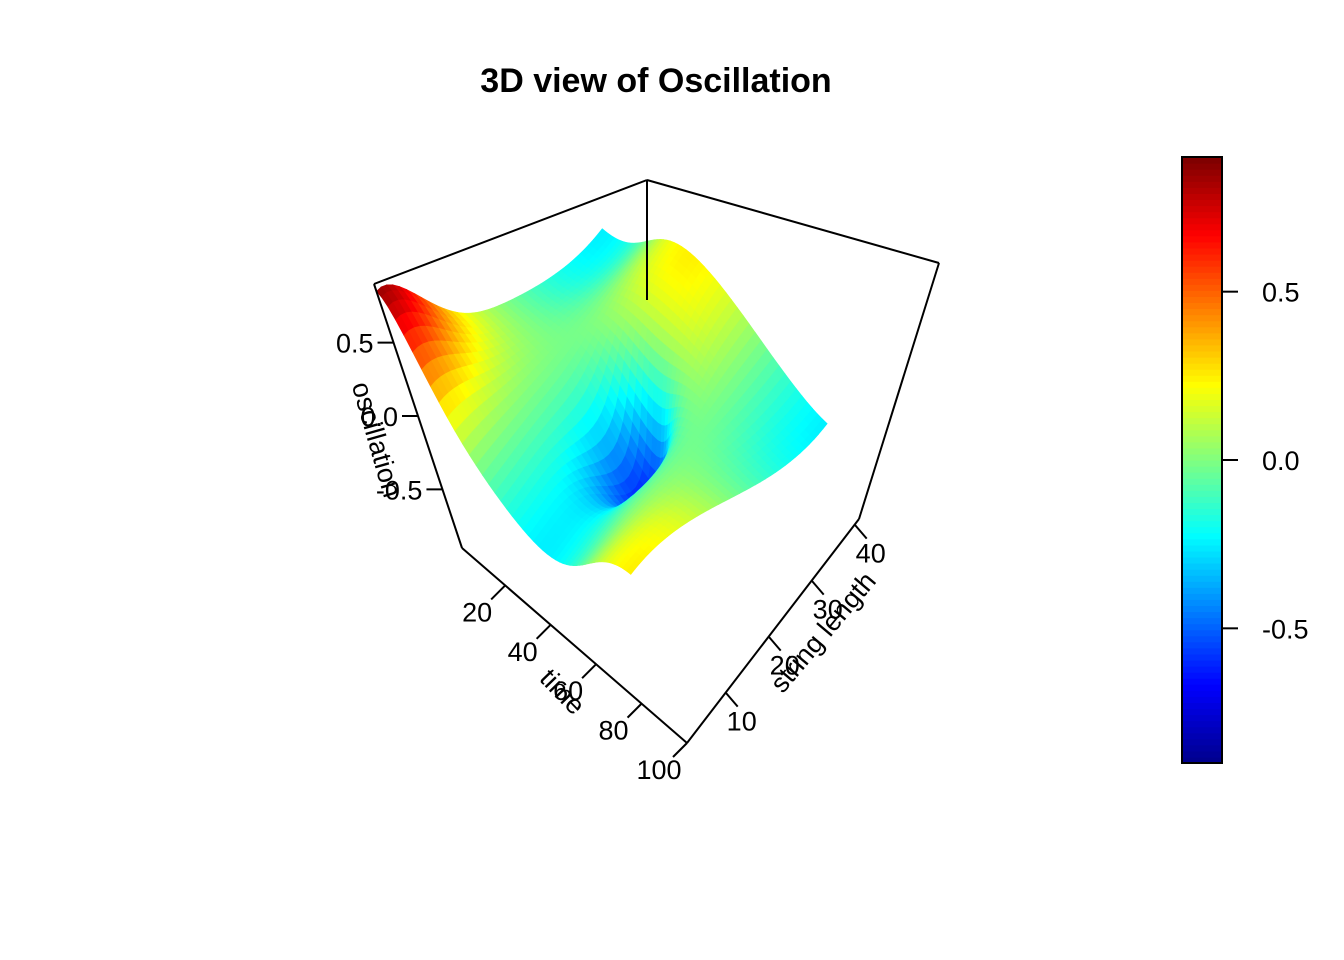 The width and height of the screenshot is (1344, 960). Describe the element at coordinates (523, 652) in the screenshot. I see `y-tick-label: 40` at that location.